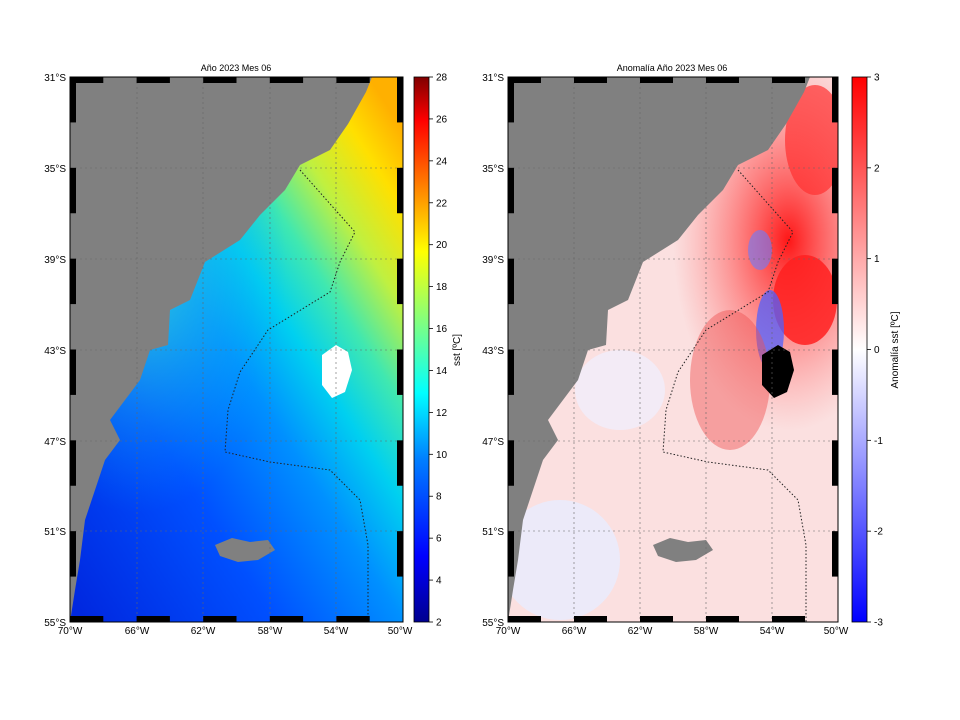 Image resolution: width=960 pixels, height=720 pixels. I want to click on colorbar-tick-label: 22, so click(442, 203).